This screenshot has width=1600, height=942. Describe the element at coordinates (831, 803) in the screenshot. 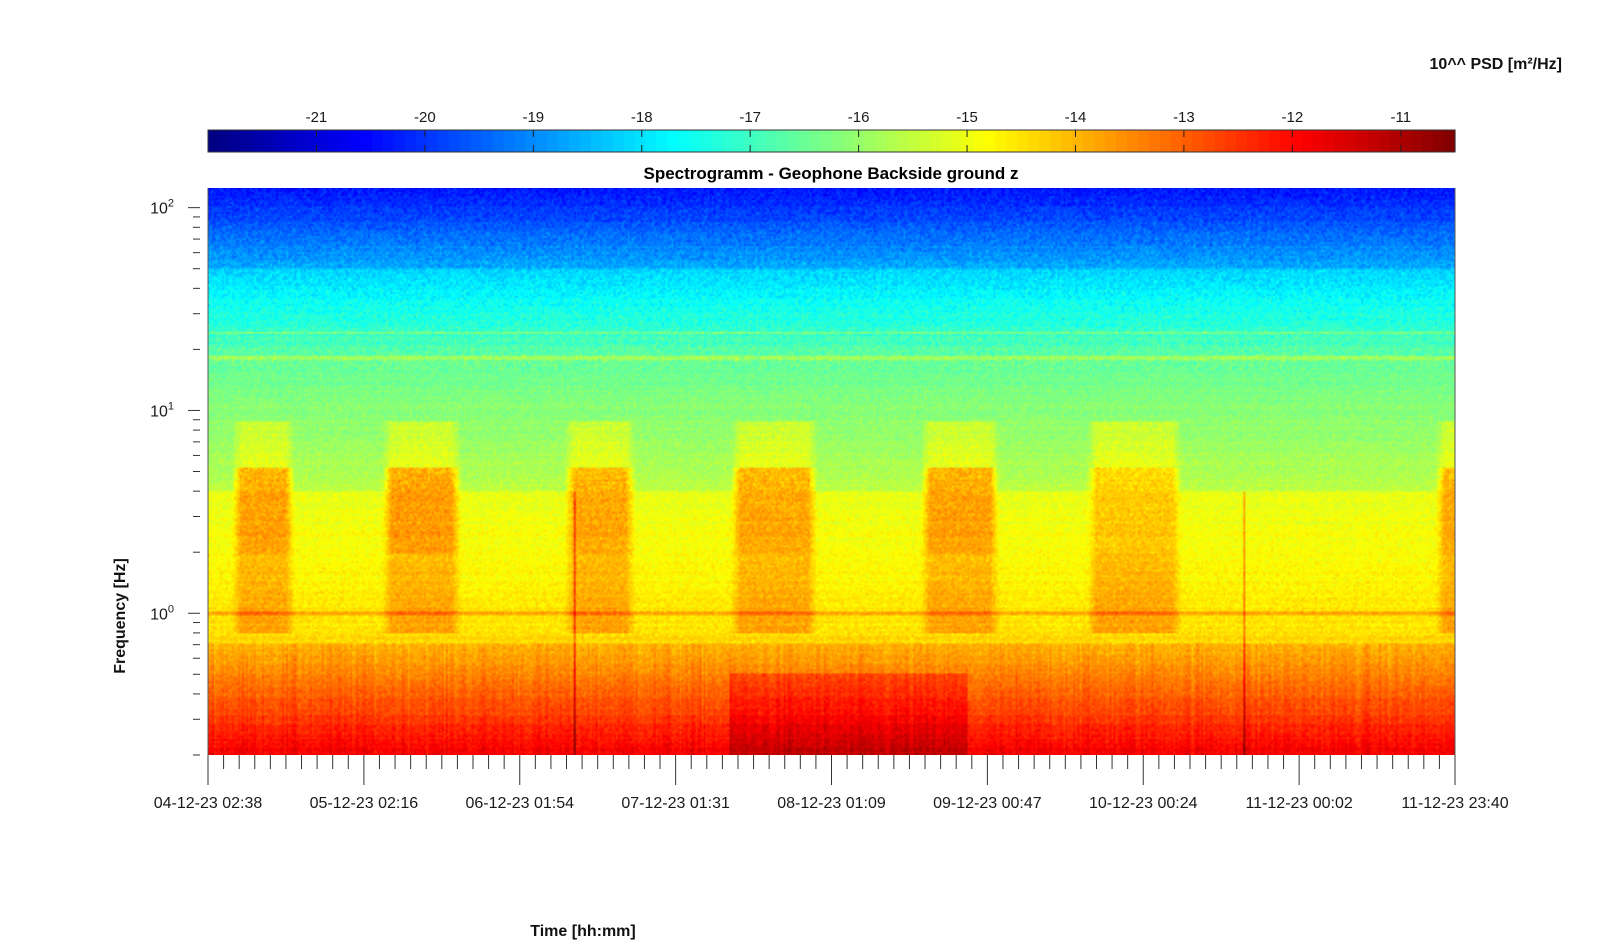

I see `x-tick-label: 08-12-23 01:09` at that location.